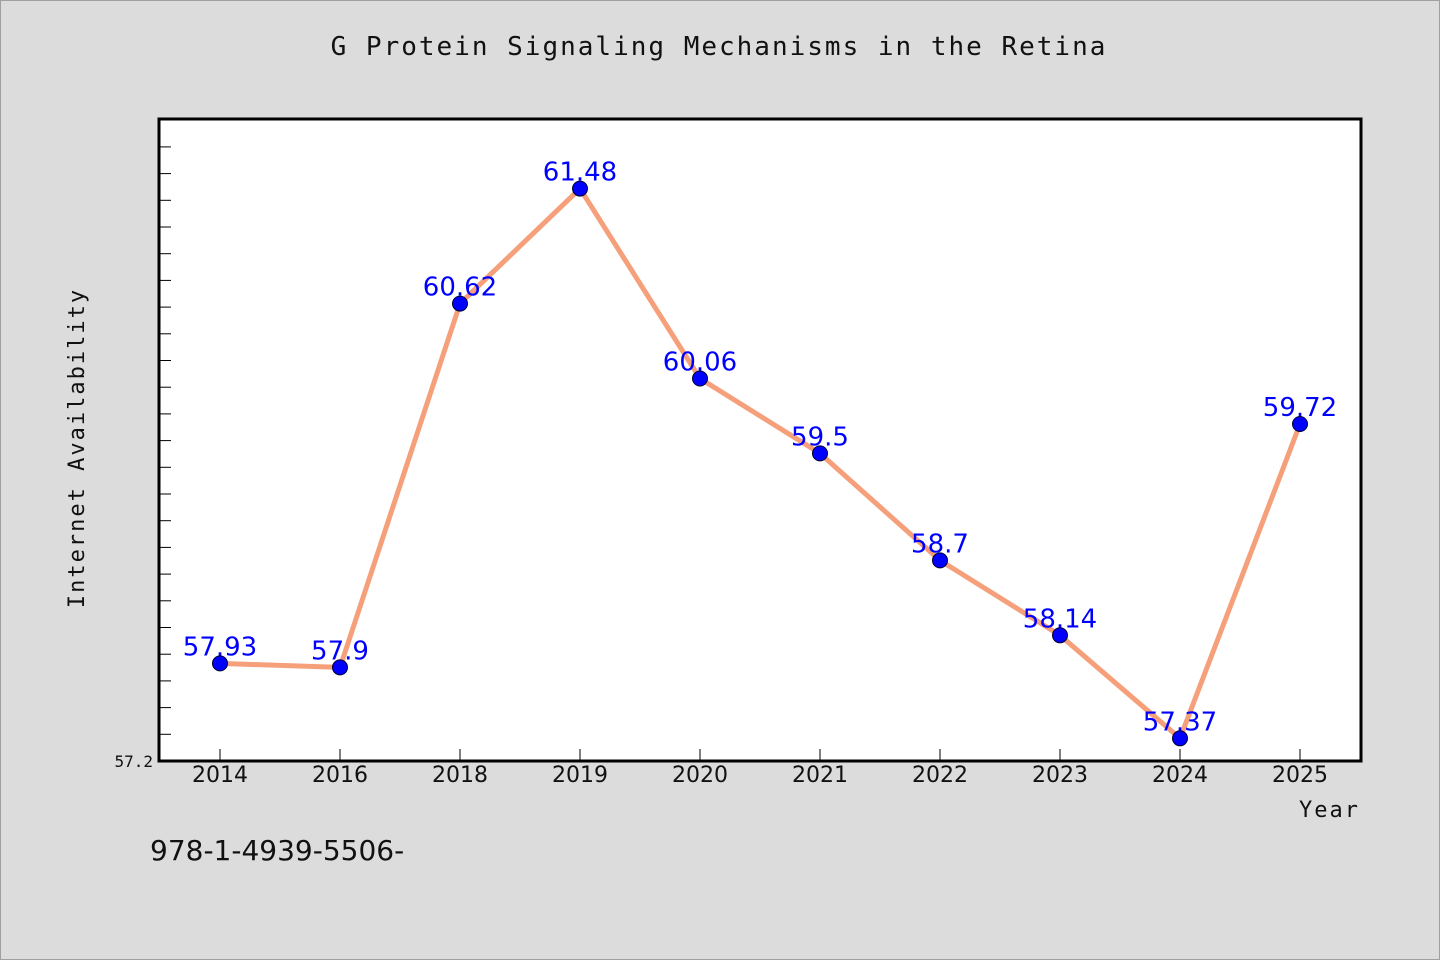  Describe the element at coordinates (340, 775) in the screenshot. I see `x-tick-label: 2016` at that location.